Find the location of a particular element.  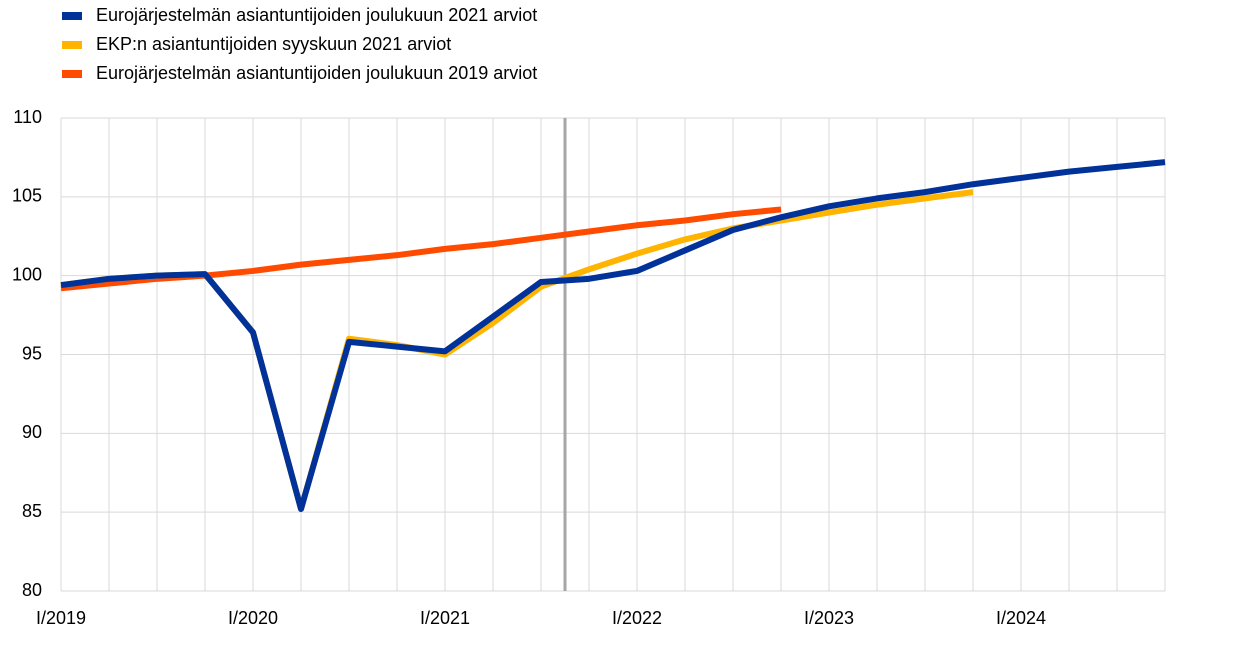

y-tick-label: 80 is located at coordinates (32, 590).